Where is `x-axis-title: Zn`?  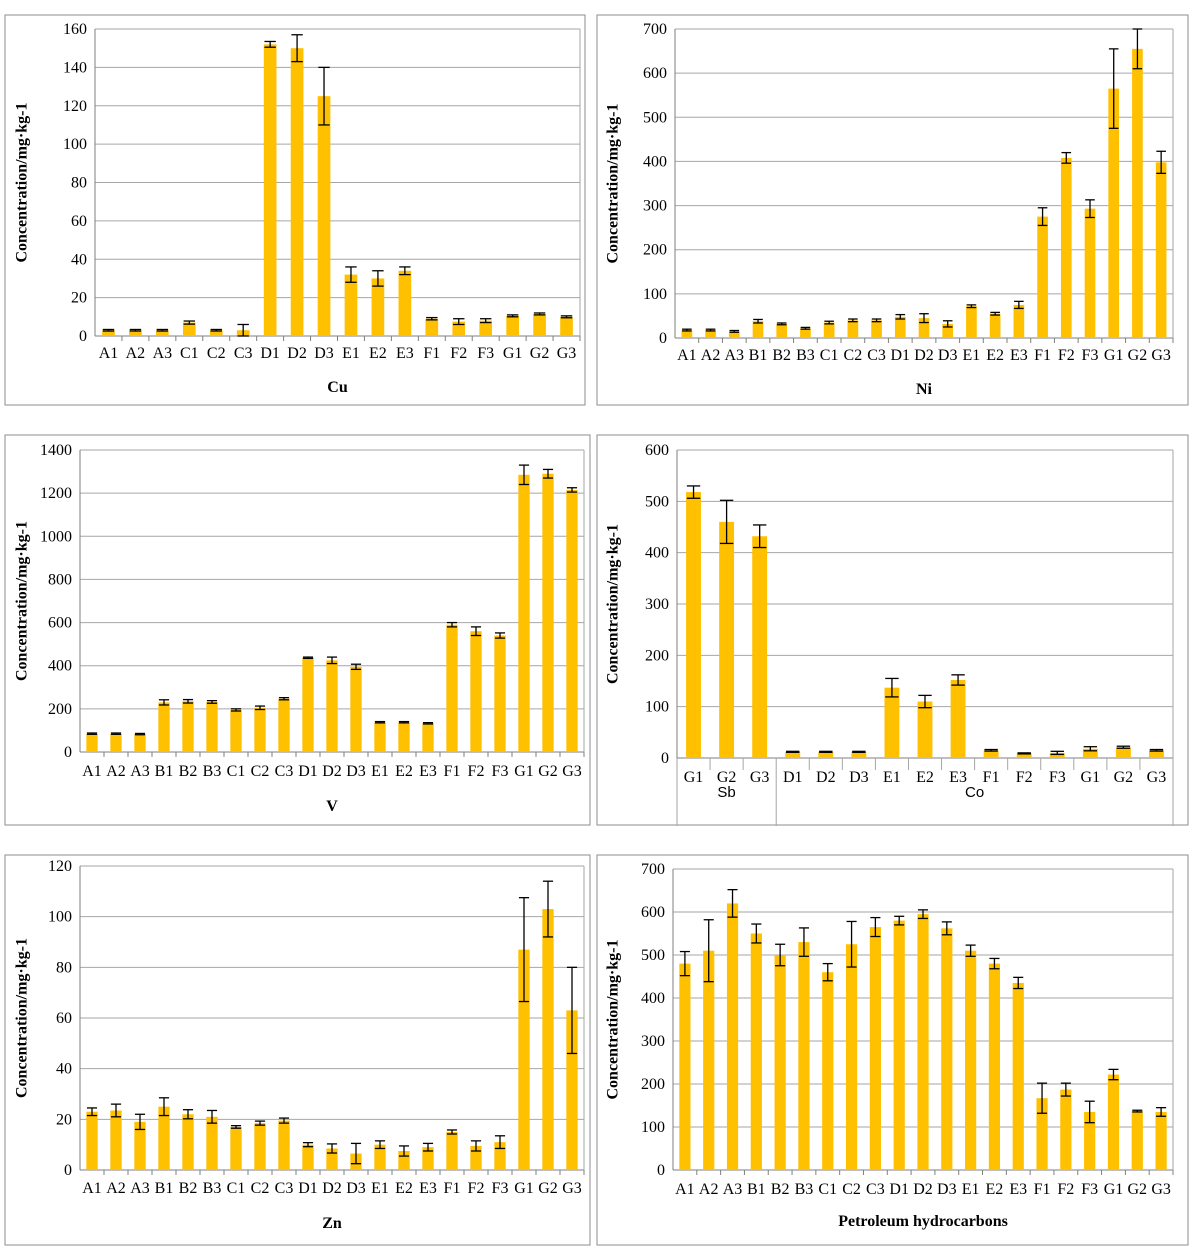 x-axis-title: Zn is located at coordinates (332, 1223).